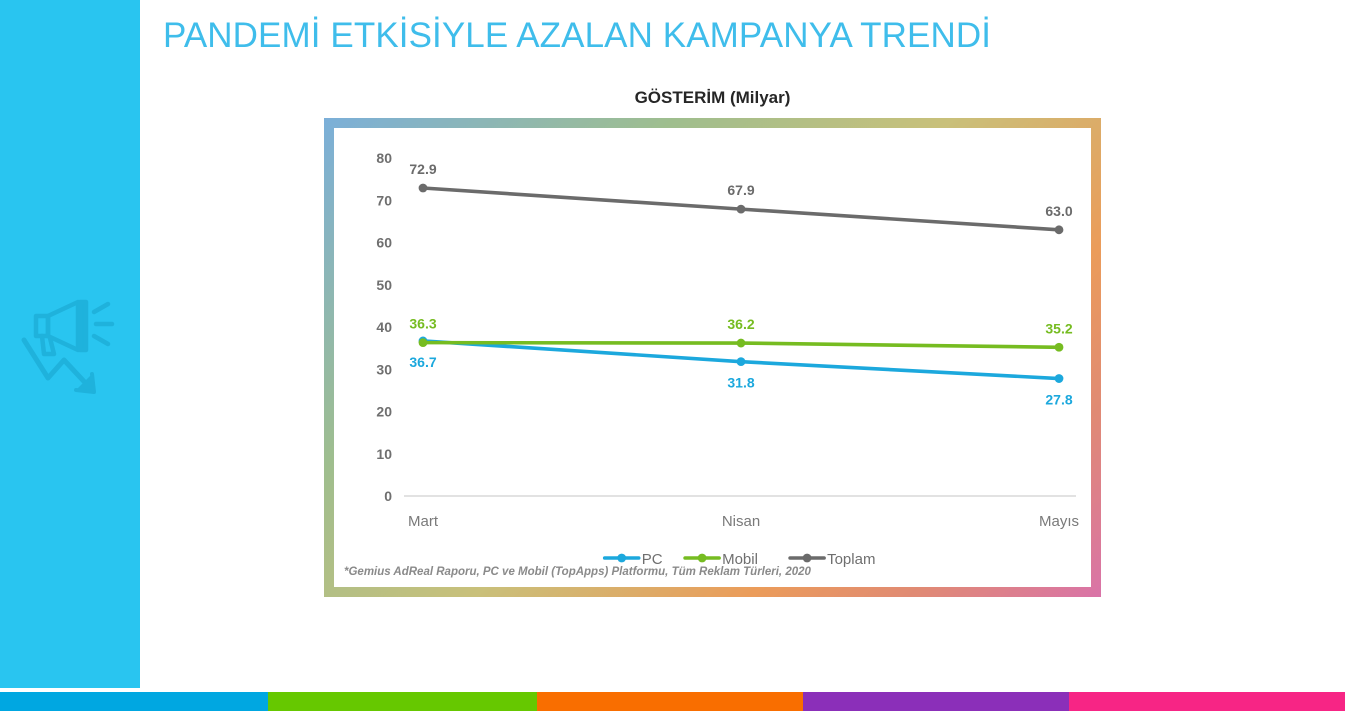 This screenshot has height=711, width=1345. What do you see at coordinates (1059, 521) in the screenshot?
I see `x-axis-category-label: Mayıs` at bounding box center [1059, 521].